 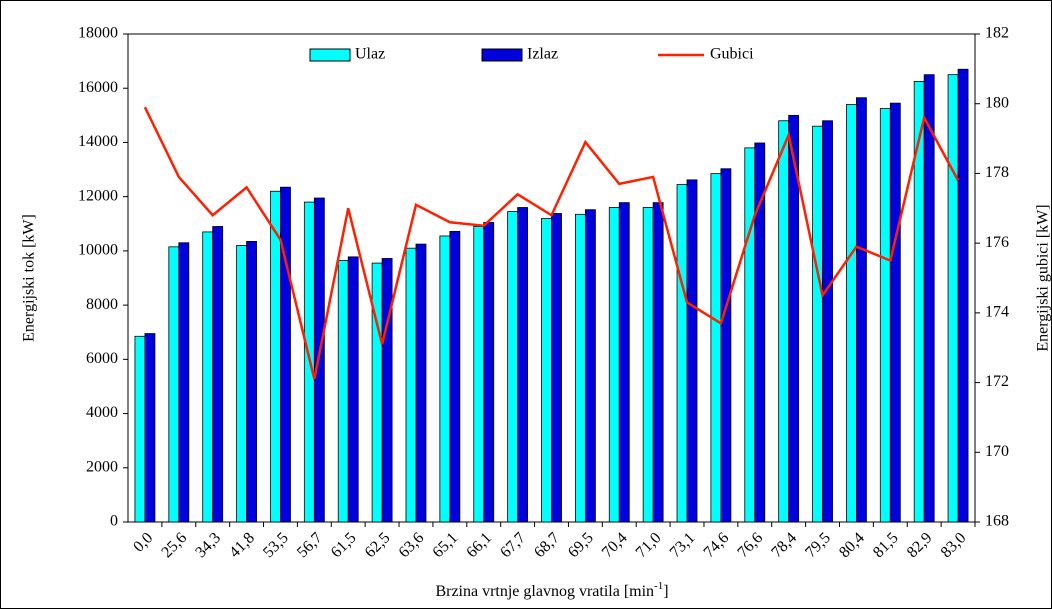 I want to click on x-axis-title: Brzina vrtnje glavnog vratila [min-1], so click(x=551, y=590).